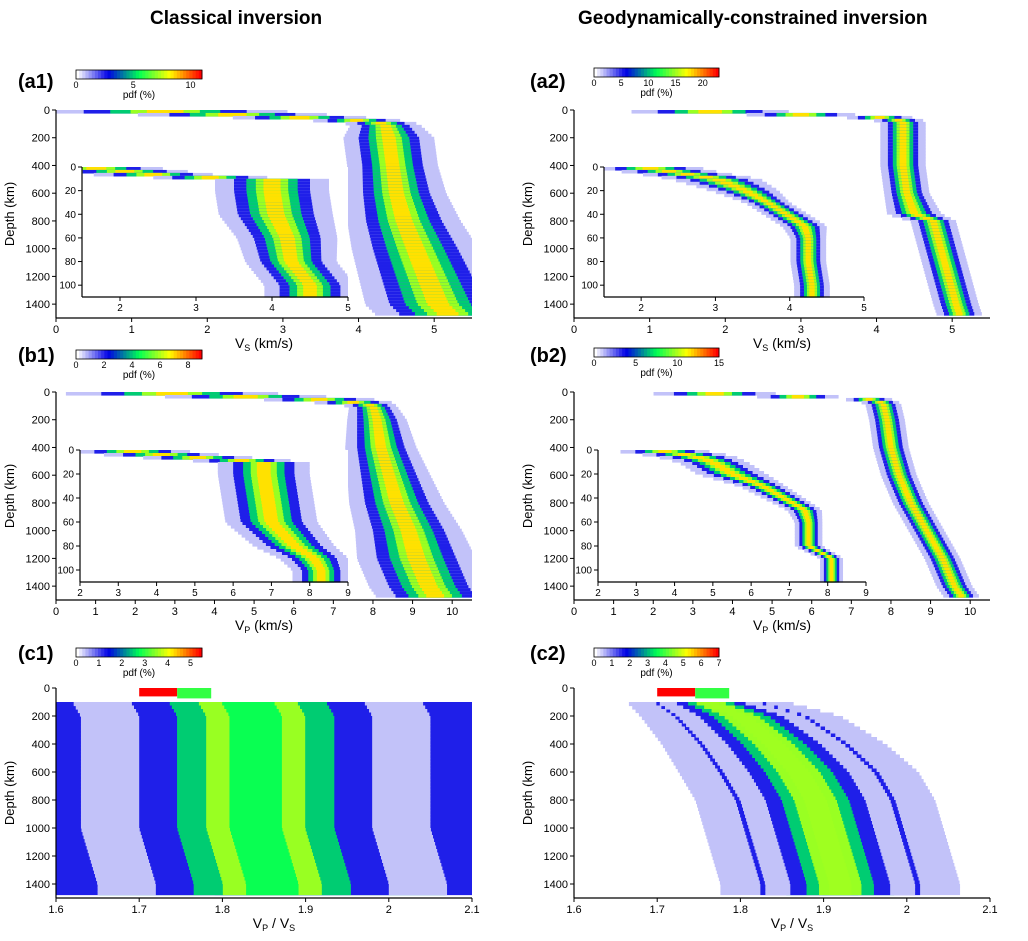 The image size is (1028, 941). What do you see at coordinates (434, 330) in the screenshot?
I see `a1-x-tick-label: 5` at bounding box center [434, 330].